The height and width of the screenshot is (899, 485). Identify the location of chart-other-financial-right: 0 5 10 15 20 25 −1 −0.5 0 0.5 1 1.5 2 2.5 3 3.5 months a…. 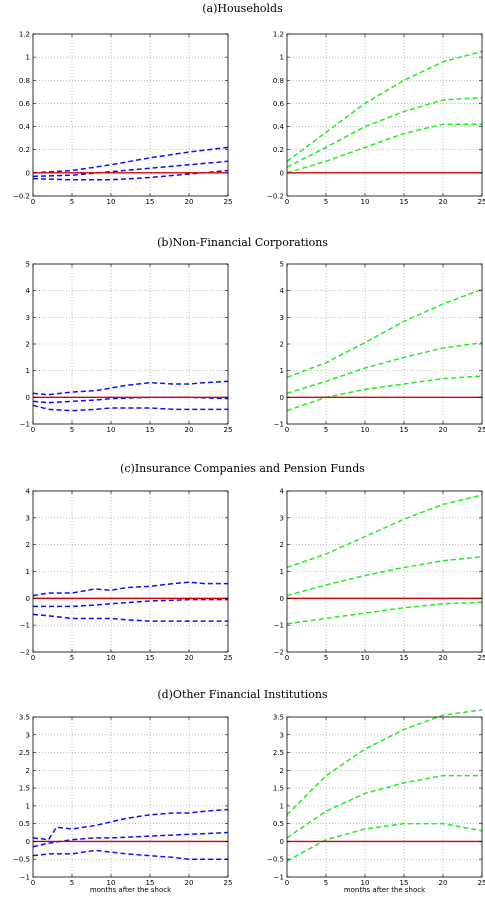
(376, 801).